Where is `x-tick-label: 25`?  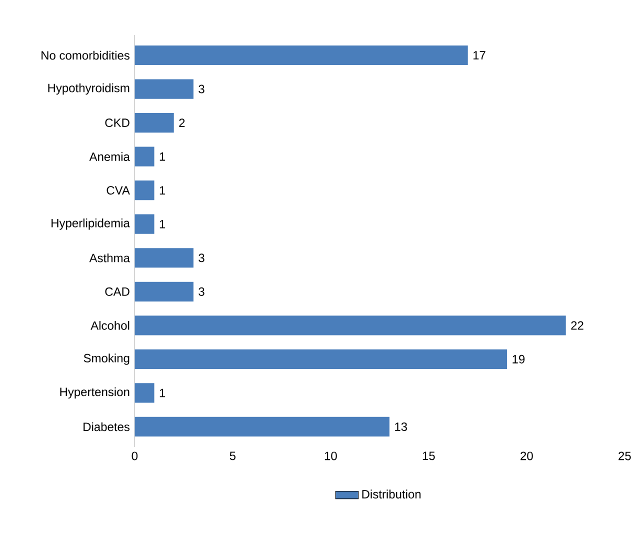
x-tick-label: 25 is located at coordinates (624, 456).